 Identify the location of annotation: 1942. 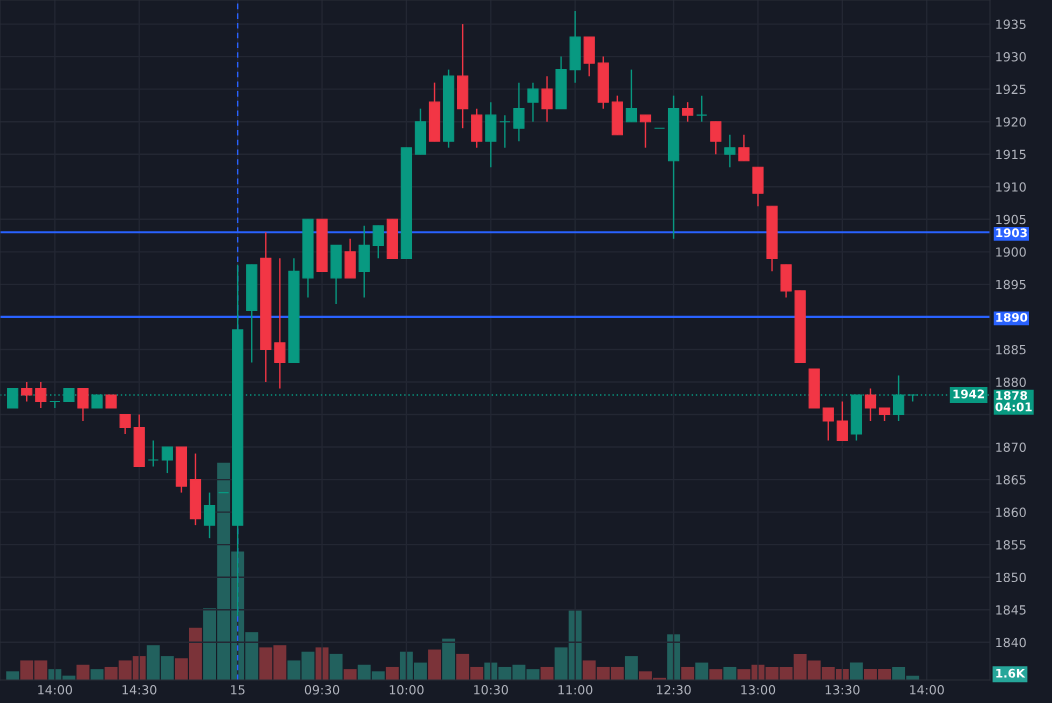
(969, 394).